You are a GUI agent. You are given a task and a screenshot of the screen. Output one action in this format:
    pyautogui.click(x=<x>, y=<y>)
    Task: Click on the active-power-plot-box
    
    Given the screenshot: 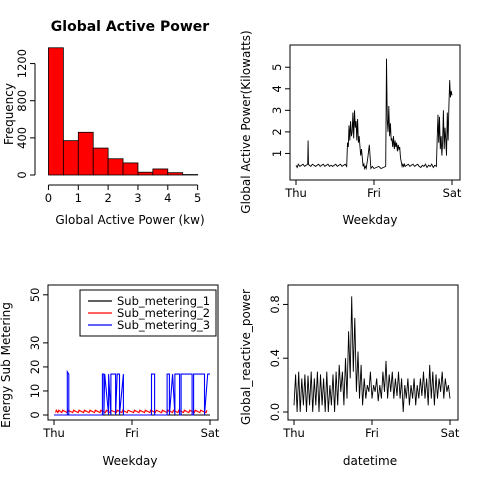 What is the action you would take?
    pyautogui.click(x=375, y=112)
    